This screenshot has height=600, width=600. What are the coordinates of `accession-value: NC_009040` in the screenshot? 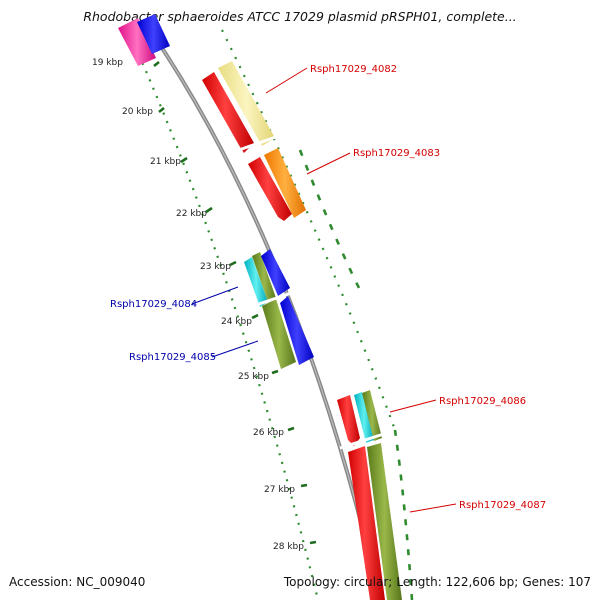 It's located at (111, 582).